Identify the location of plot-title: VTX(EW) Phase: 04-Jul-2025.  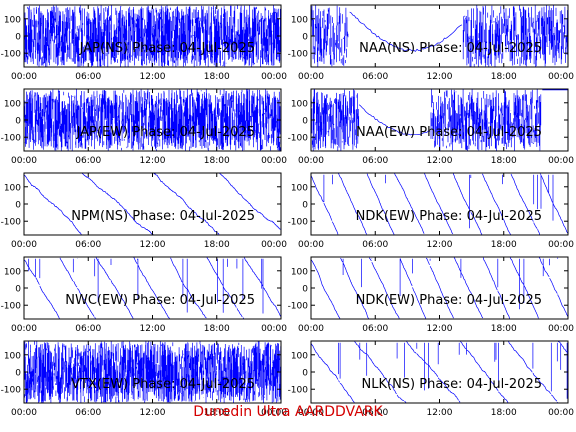
(163, 384).